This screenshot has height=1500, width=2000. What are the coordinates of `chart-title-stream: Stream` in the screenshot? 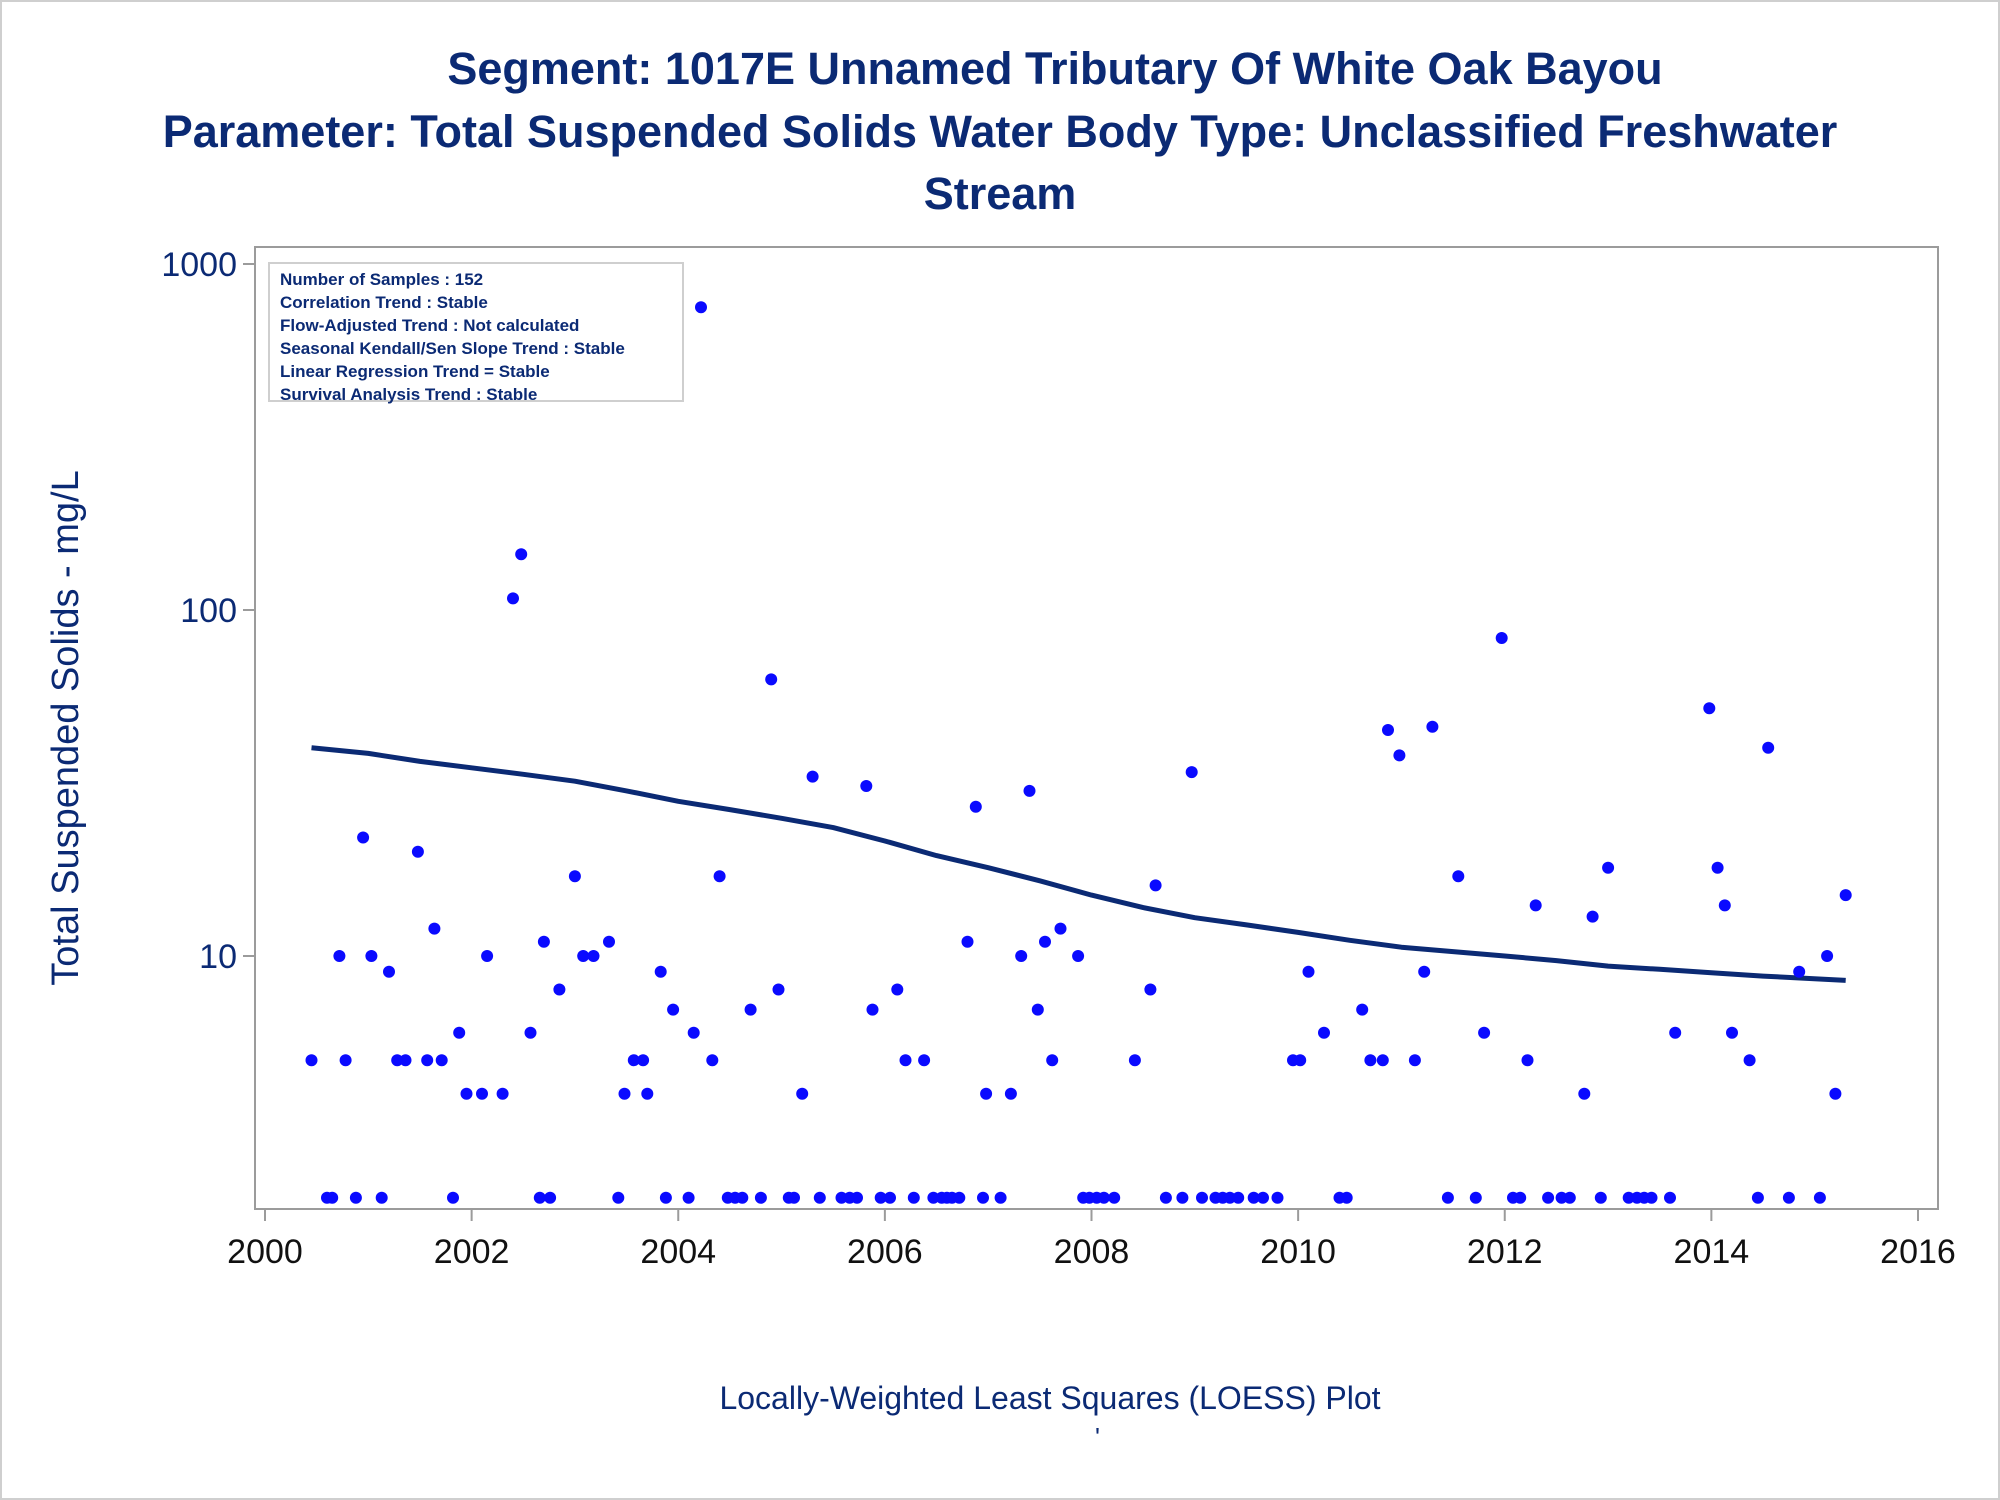 It's located at (1000, 193).